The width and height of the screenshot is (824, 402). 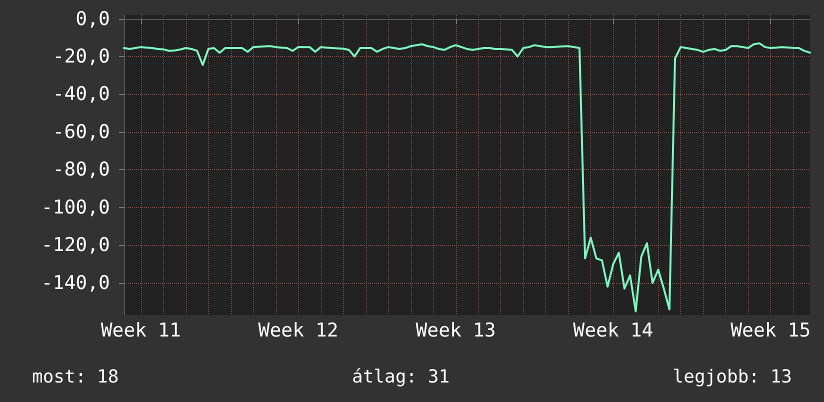 I want to click on y-tick-label: 0,0, so click(x=93, y=19).